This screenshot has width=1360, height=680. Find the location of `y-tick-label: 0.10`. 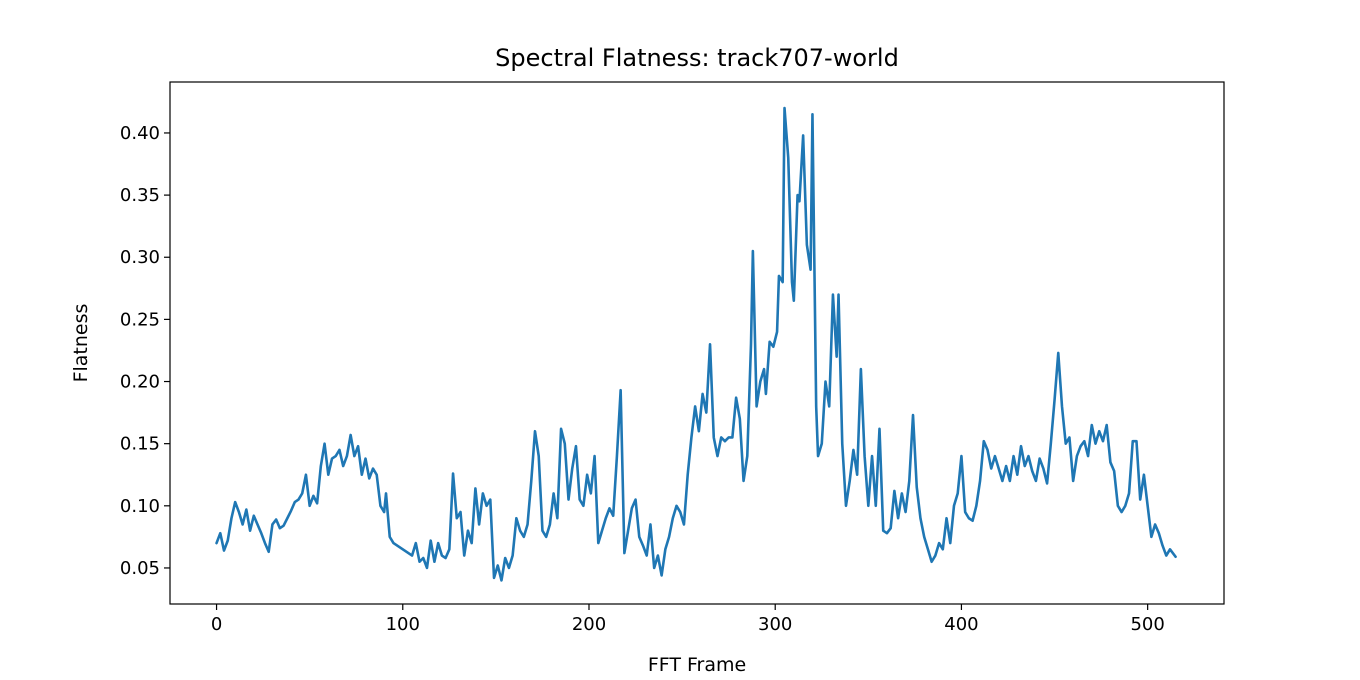

y-tick-label: 0.10 is located at coordinates (140, 506).